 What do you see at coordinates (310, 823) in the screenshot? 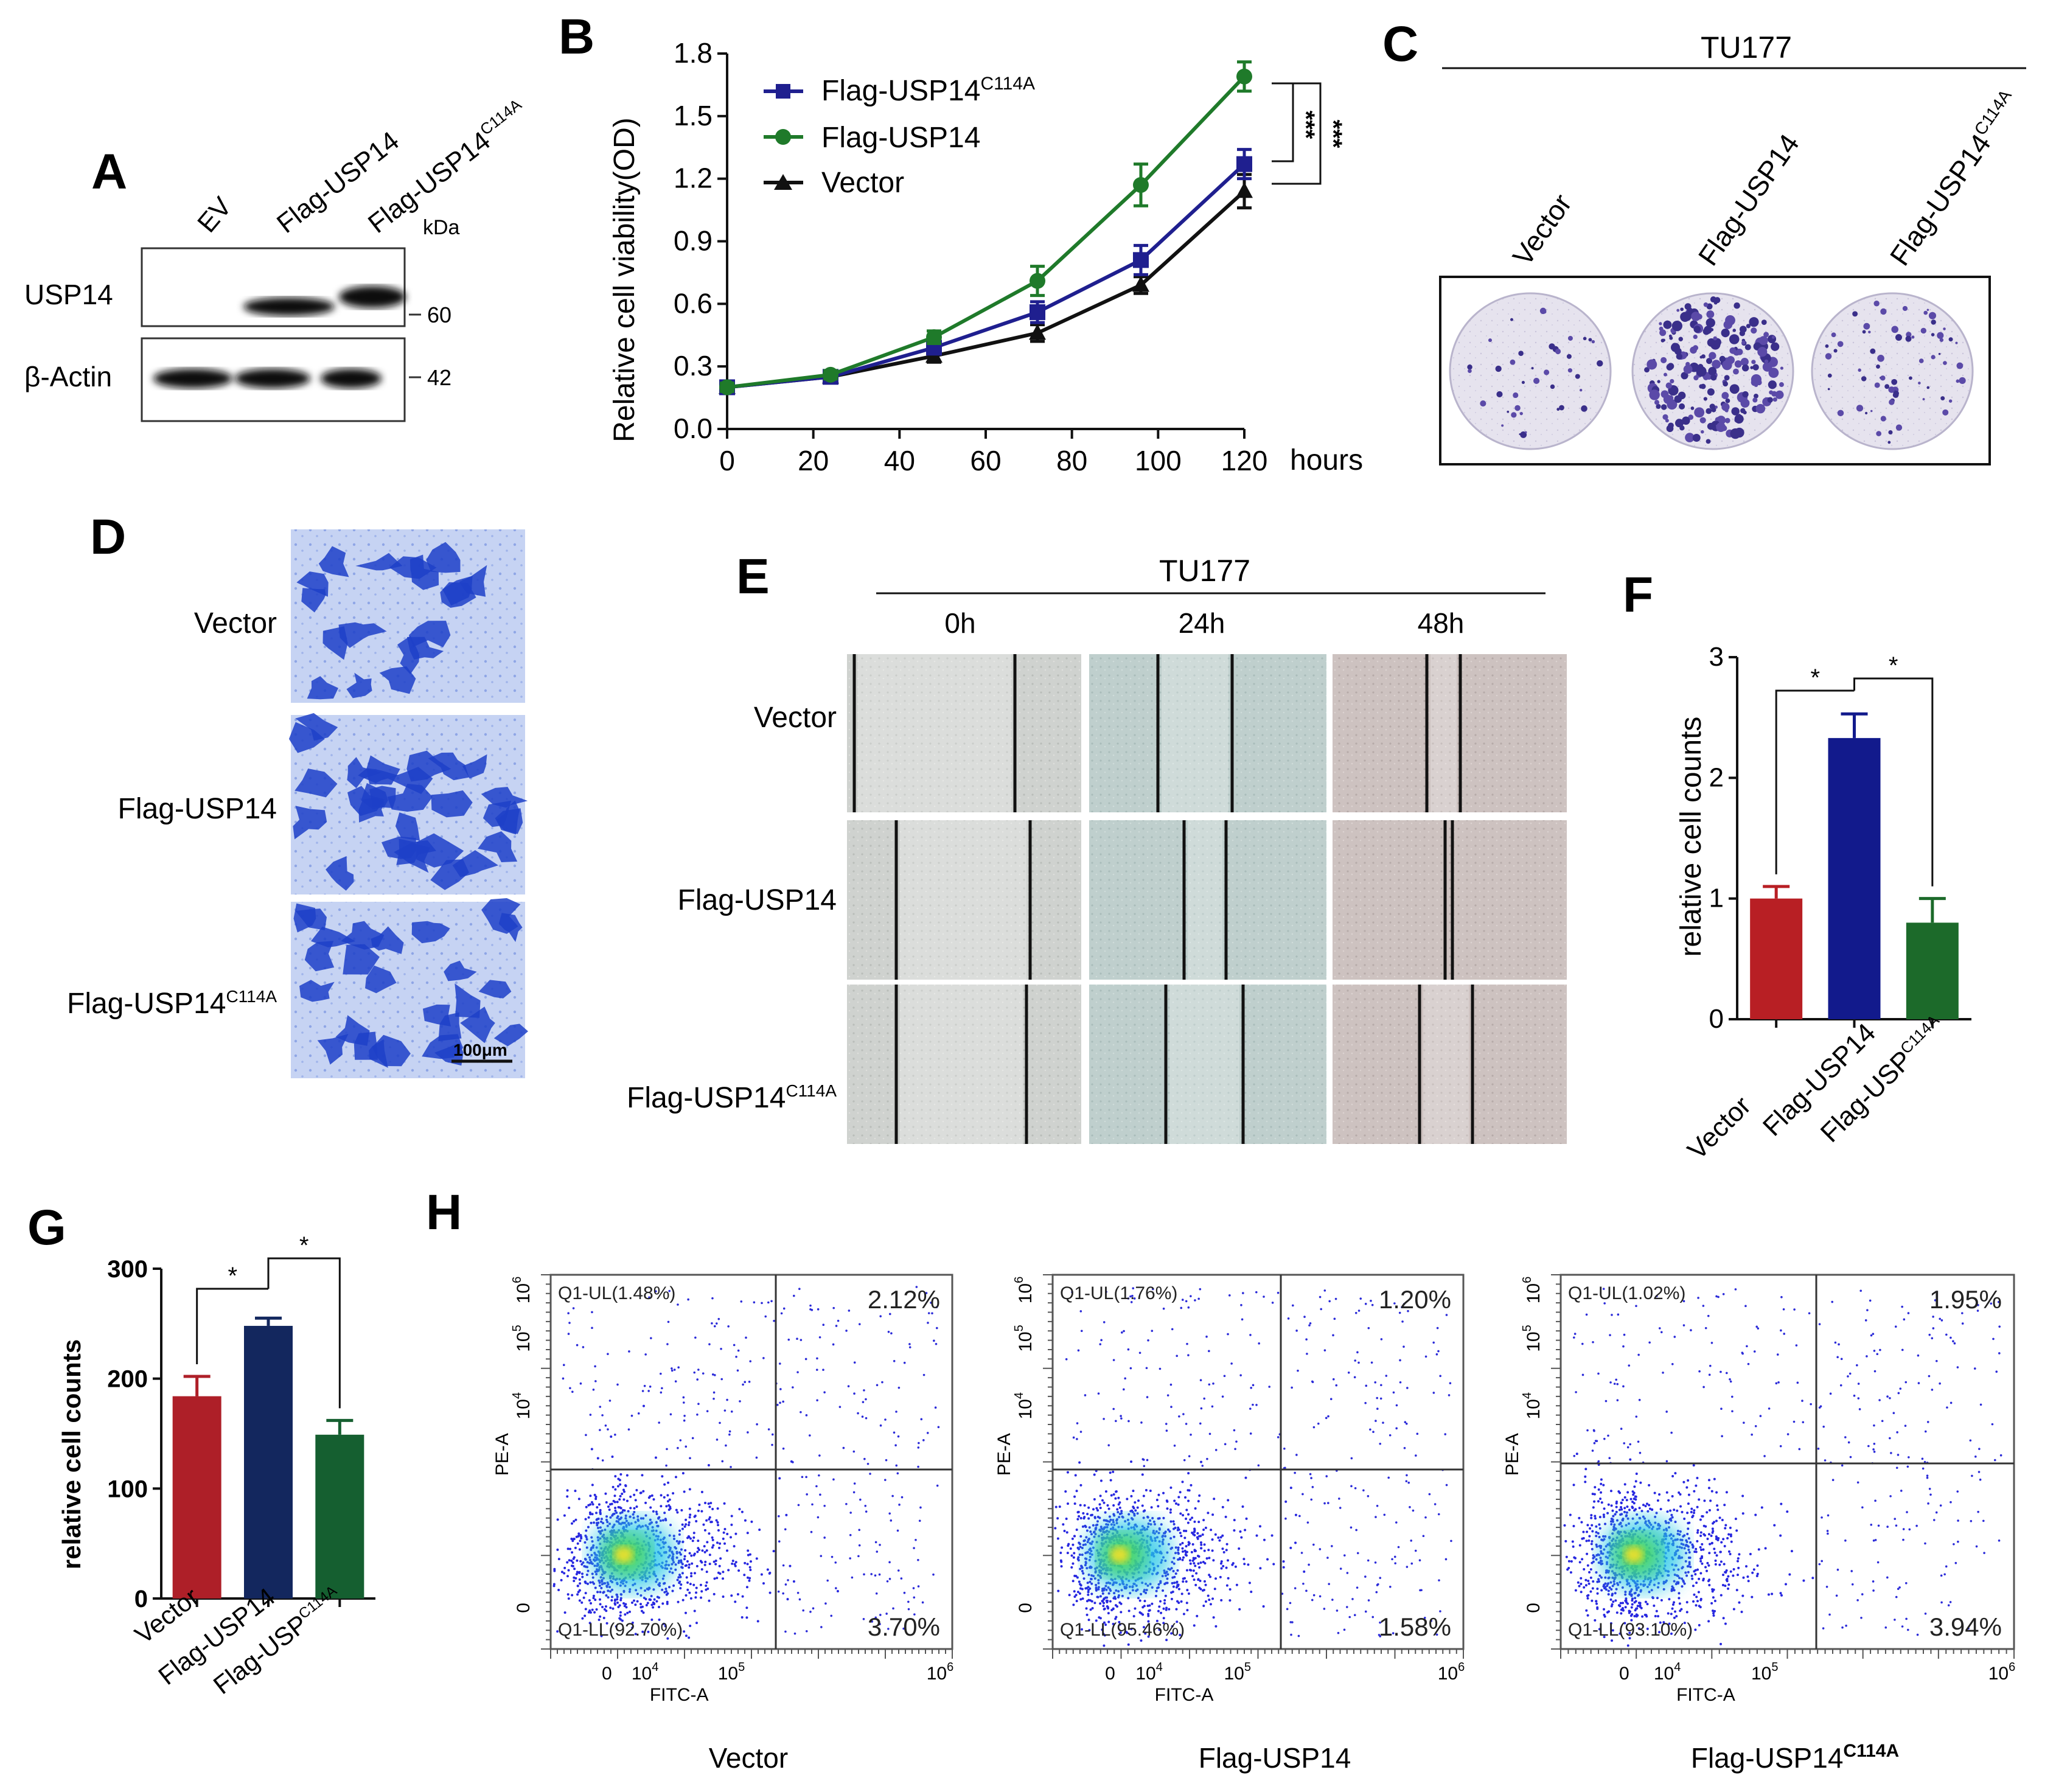
I see `migrated-cell` at bounding box center [310, 823].